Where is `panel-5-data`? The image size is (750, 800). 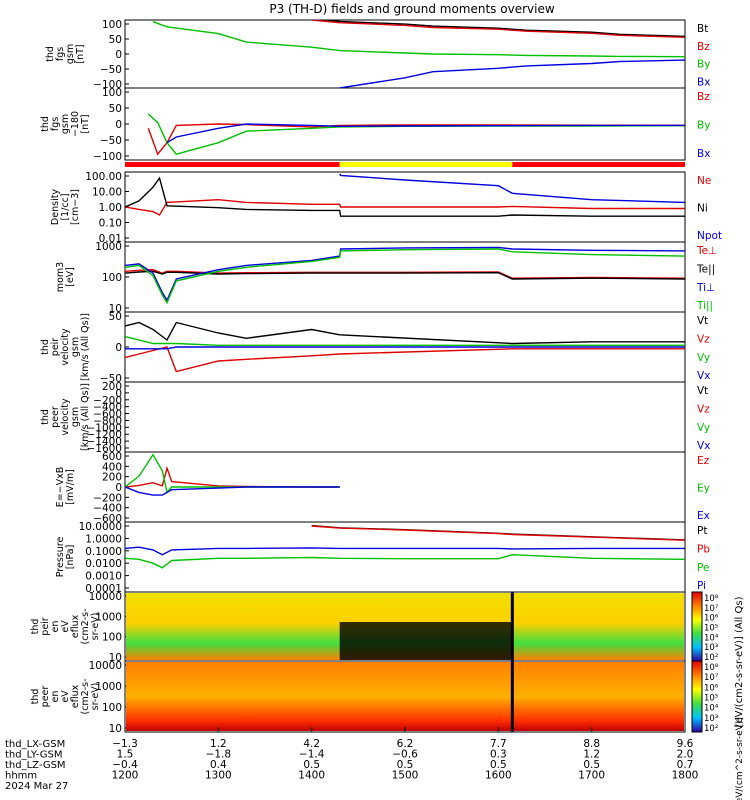 panel-5-data is located at coordinates (405, 347).